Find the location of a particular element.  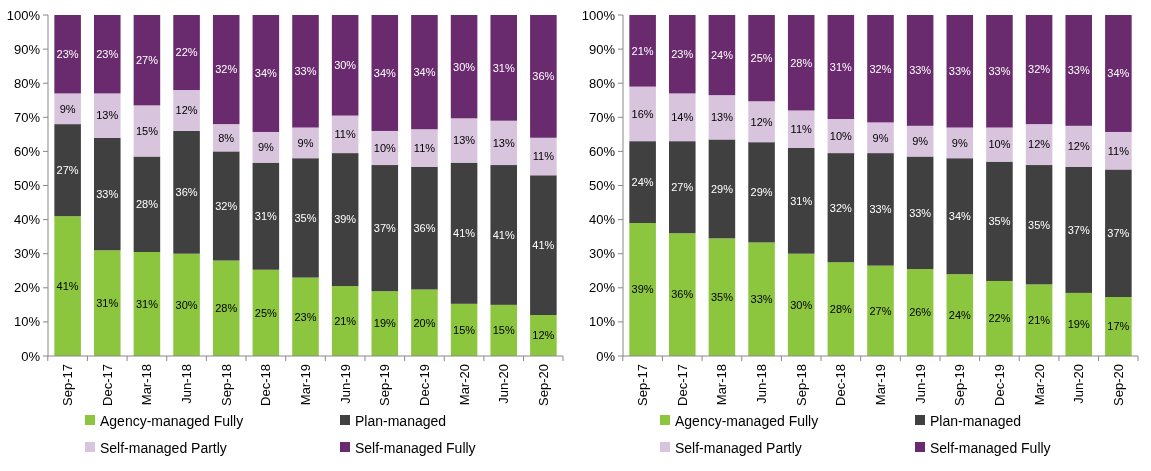

legend-label: Self-managed Partly is located at coordinates (163, 447).